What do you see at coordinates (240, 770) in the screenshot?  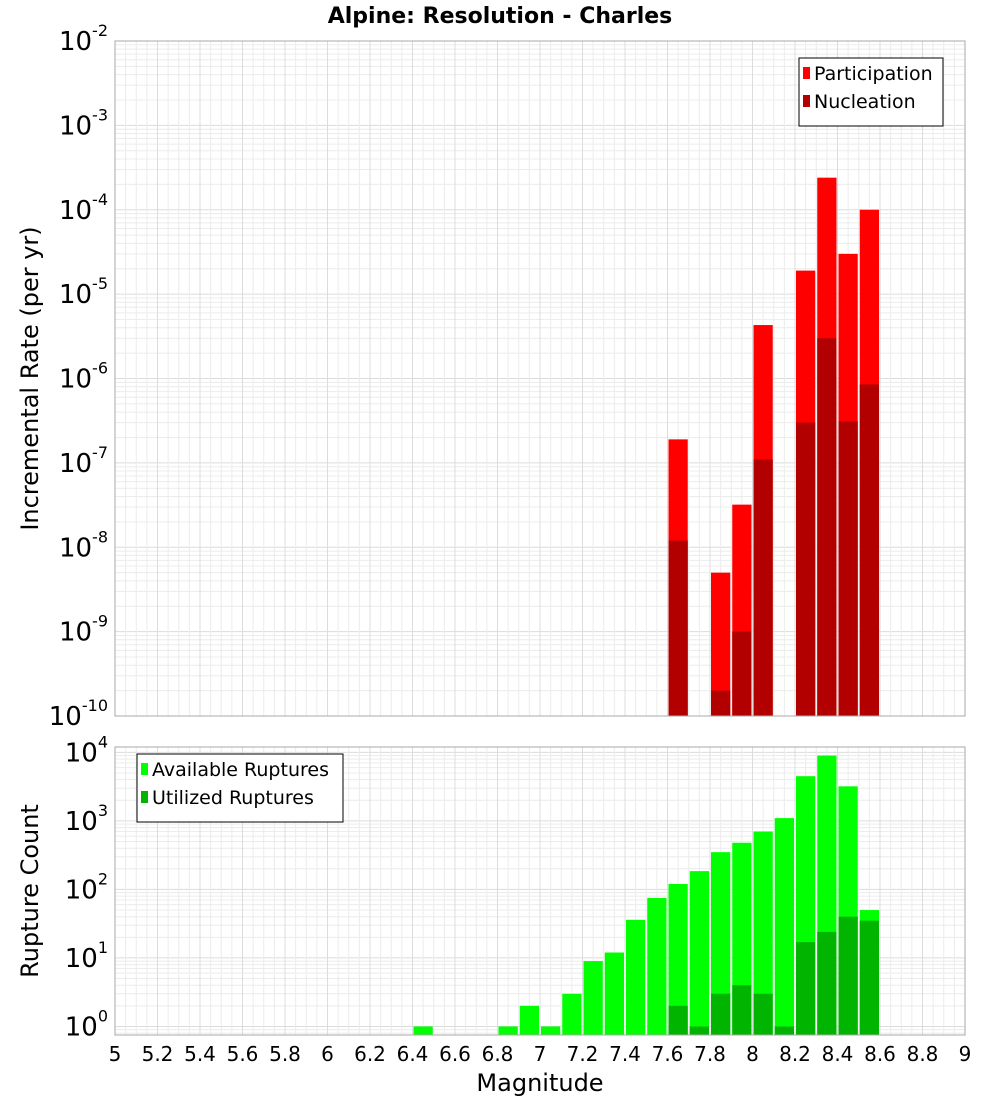 I see `legend-label: Available Ruptures` at bounding box center [240, 770].